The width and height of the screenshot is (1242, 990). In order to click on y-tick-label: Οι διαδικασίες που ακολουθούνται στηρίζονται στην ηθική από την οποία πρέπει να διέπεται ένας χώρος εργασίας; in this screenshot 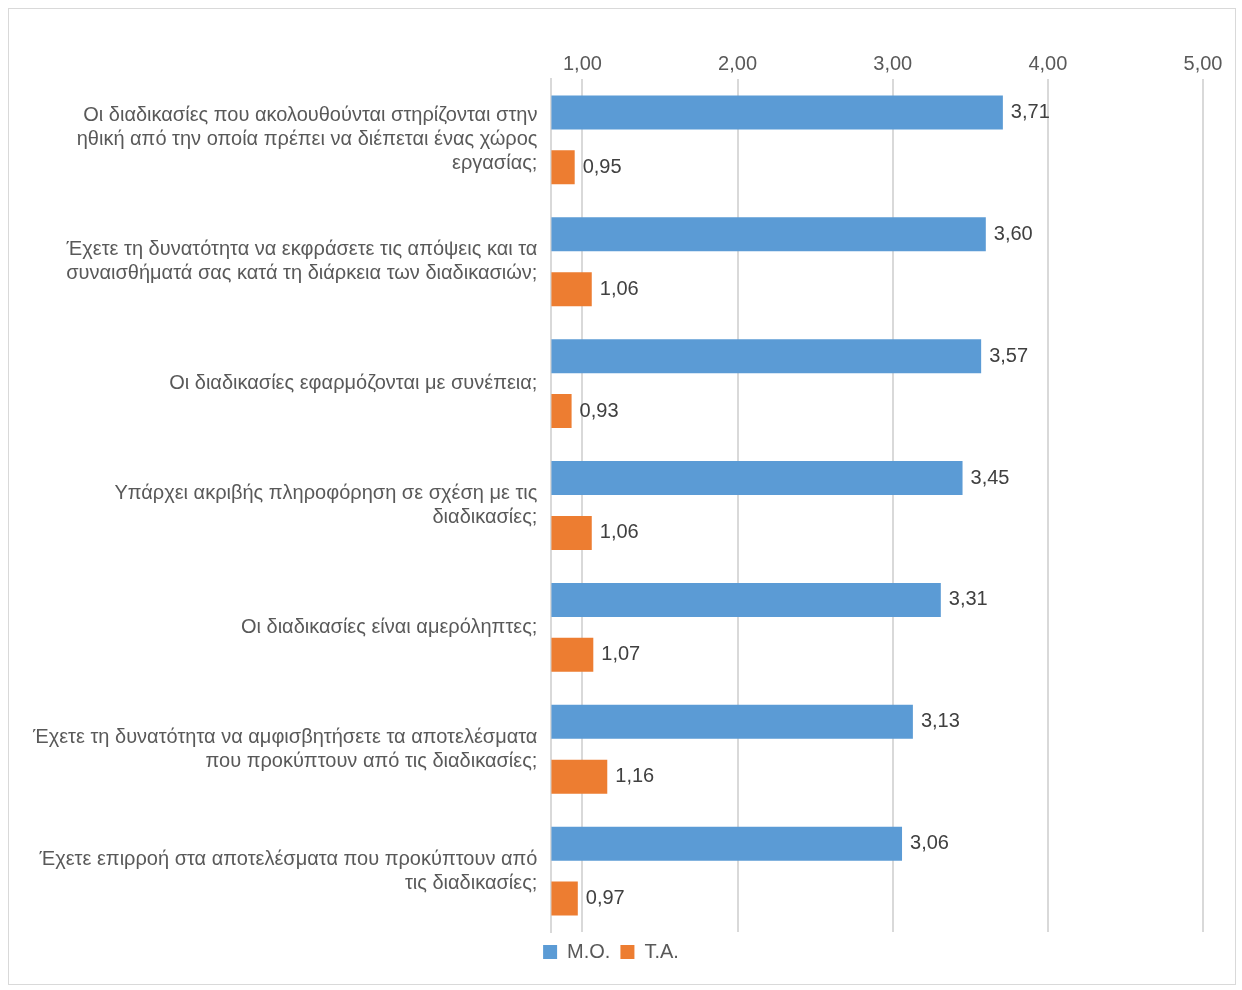, I will do `click(307, 138)`.